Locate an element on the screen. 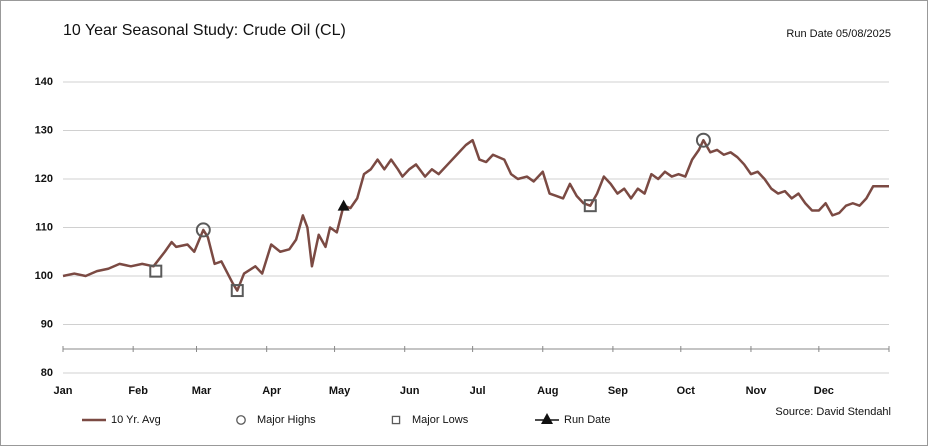  x-tick-label: May is located at coordinates (340, 391).